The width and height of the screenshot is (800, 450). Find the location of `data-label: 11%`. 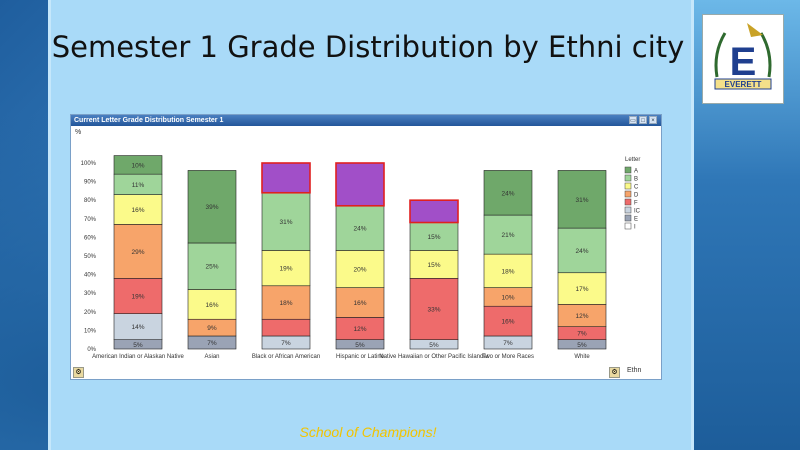

data-label: 11% is located at coordinates (138, 185).